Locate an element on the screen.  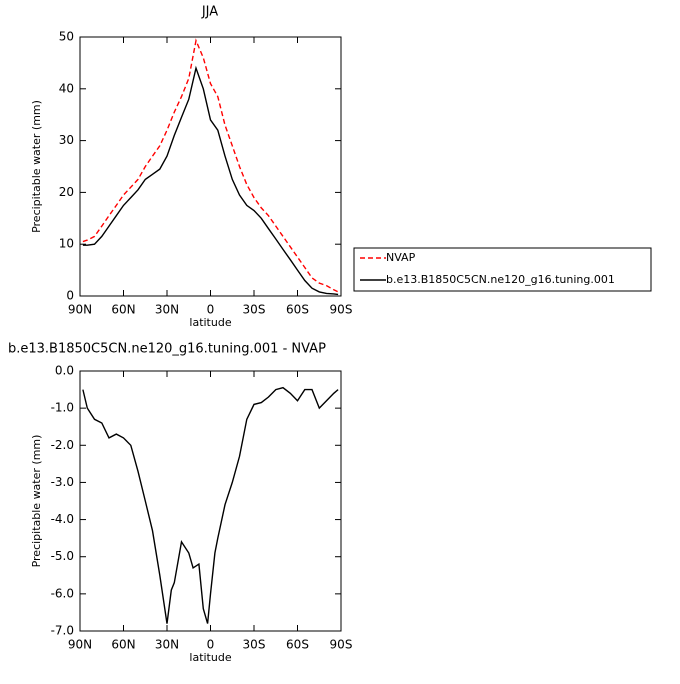
y-tick-label: -6.0 is located at coordinates (62, 593).